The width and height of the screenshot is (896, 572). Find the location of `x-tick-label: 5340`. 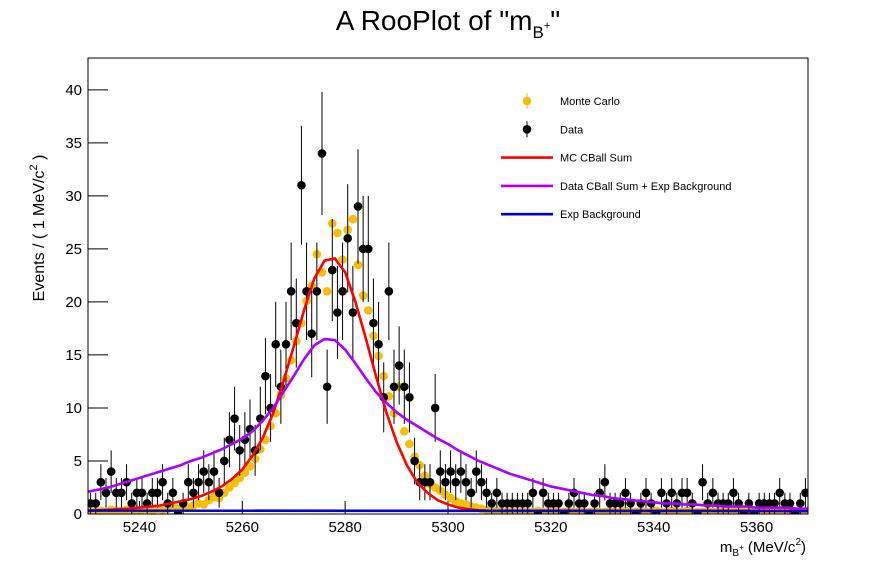

x-tick-label: 5340 is located at coordinates (653, 527).